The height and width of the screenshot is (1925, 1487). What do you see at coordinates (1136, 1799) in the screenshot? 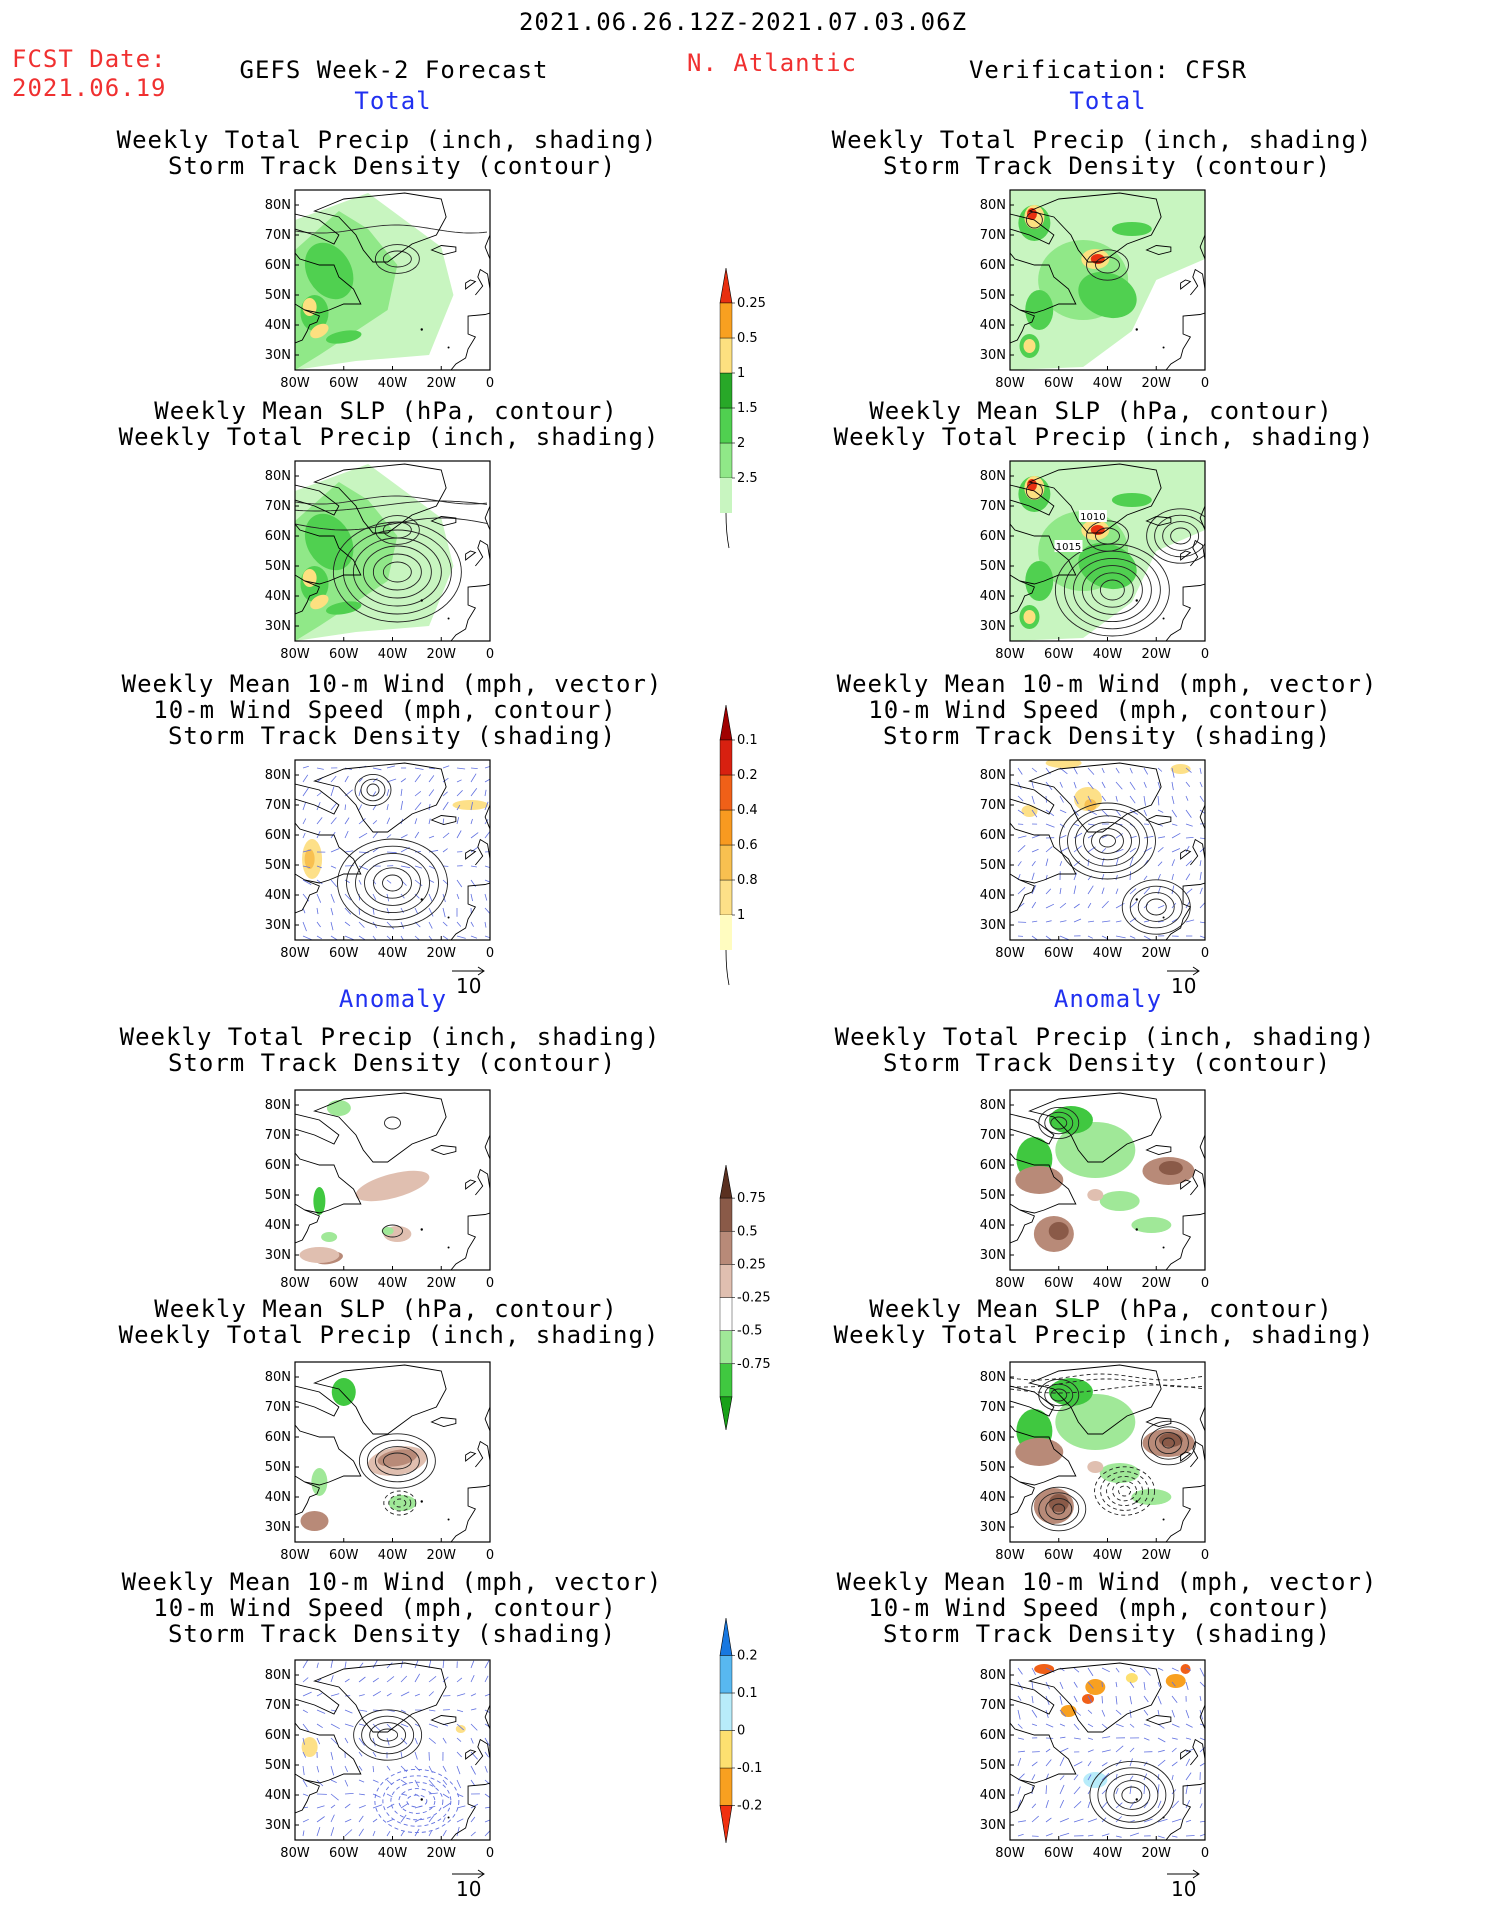
I see `island-azores` at bounding box center [1136, 1799].